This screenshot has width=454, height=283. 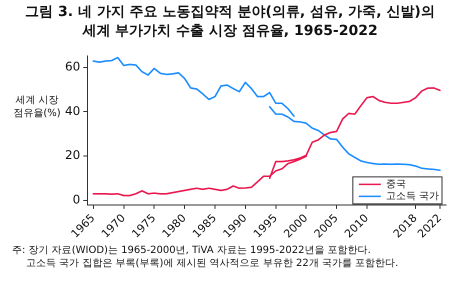 I want to click on y-tick-label: 20, so click(x=72, y=155).